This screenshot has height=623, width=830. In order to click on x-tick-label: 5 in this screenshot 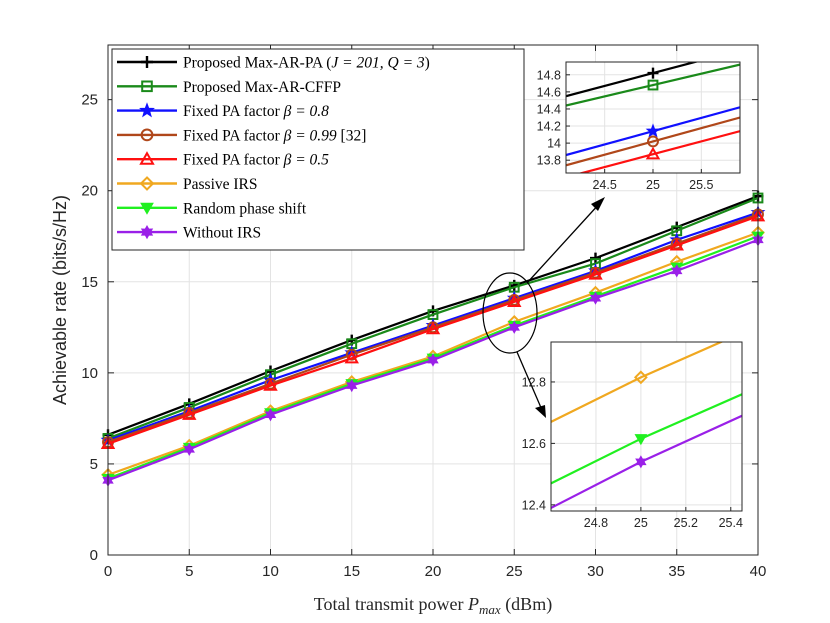, I will do `click(189, 571)`.